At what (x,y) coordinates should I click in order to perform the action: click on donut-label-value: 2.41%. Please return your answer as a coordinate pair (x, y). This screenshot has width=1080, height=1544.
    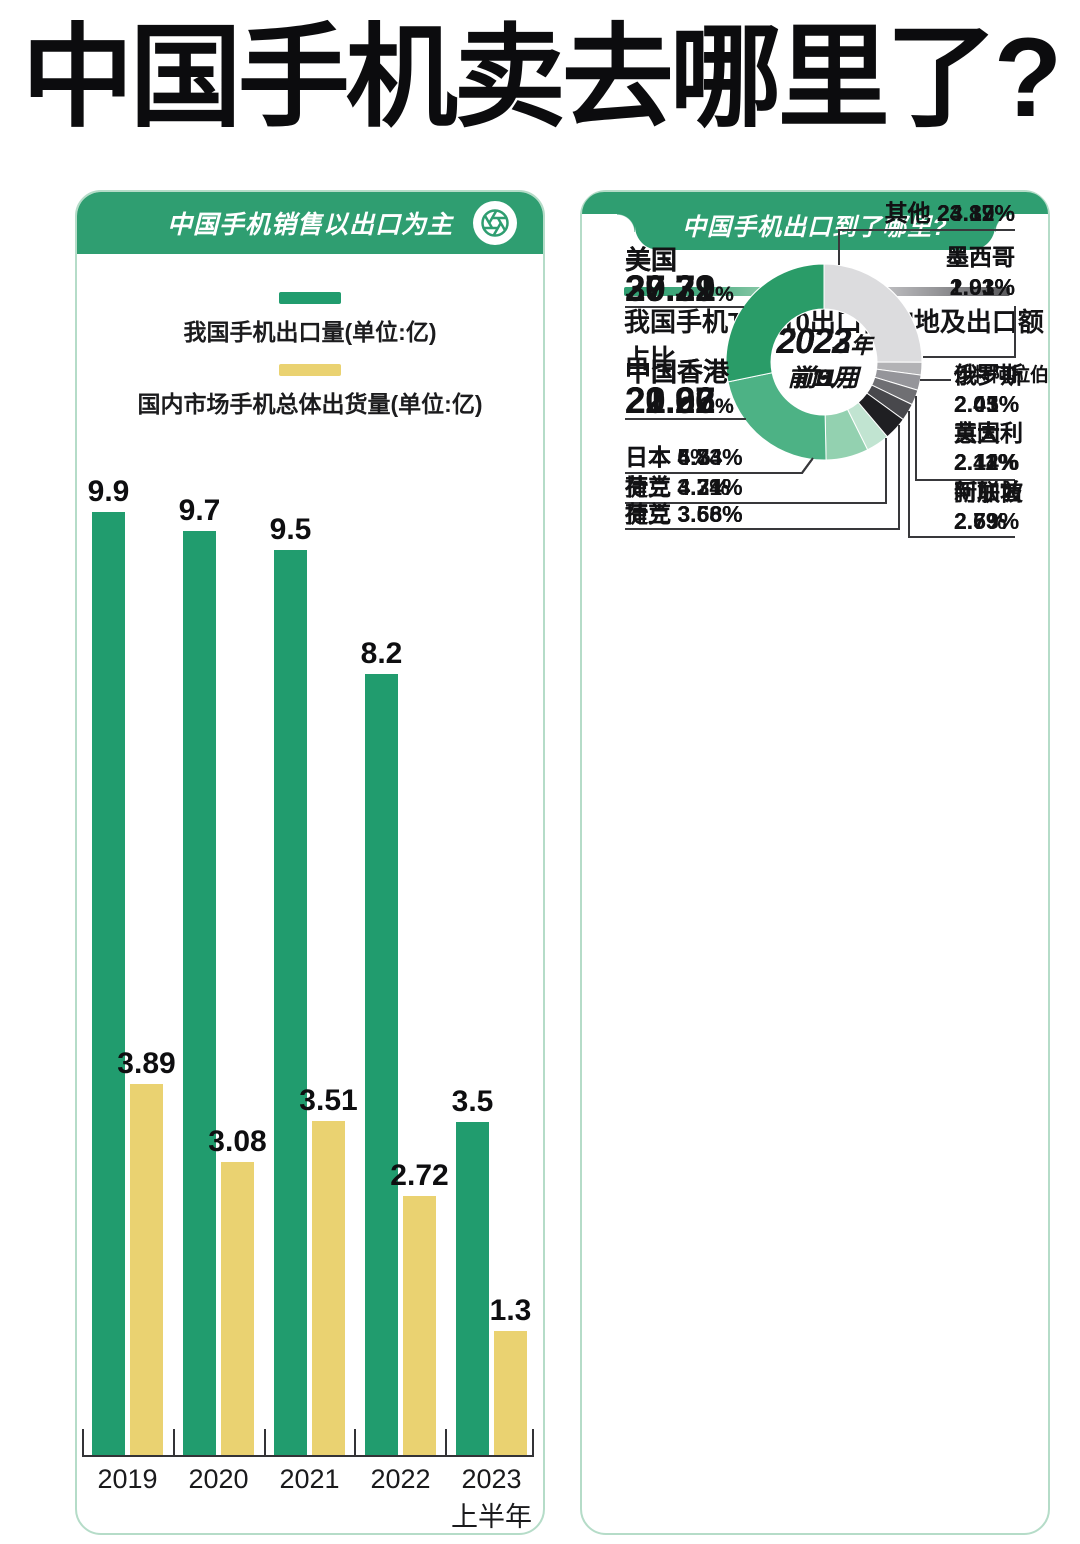
    Looking at the image, I should click on (987, 404).